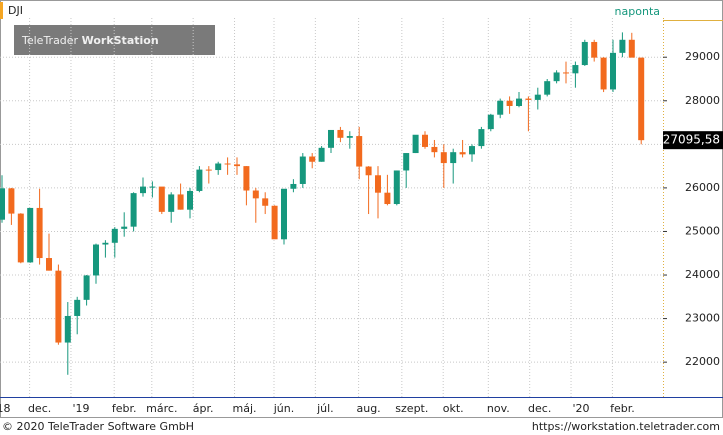 The image size is (723, 435). I want to click on y-tick-label: 29000, so click(702, 56).